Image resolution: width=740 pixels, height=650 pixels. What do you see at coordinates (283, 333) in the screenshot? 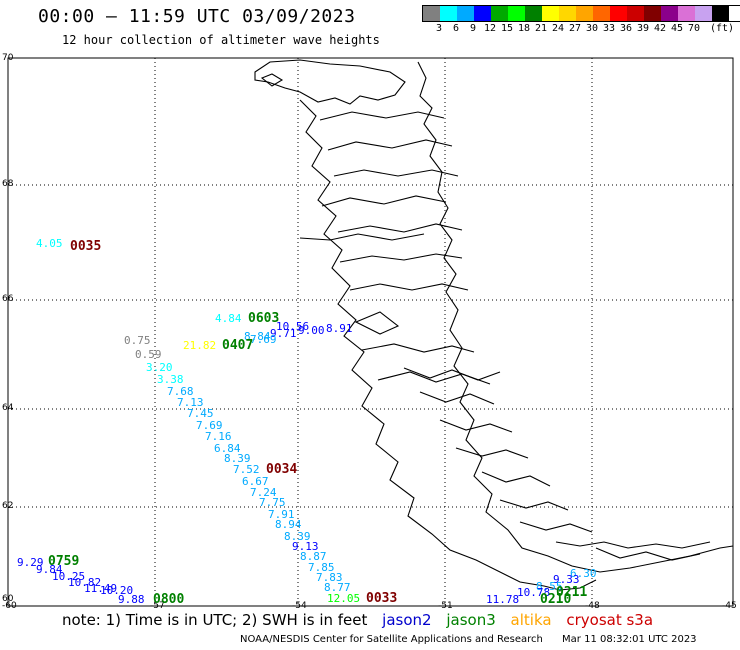
I see `swh-value: 9.71` at bounding box center [283, 333].